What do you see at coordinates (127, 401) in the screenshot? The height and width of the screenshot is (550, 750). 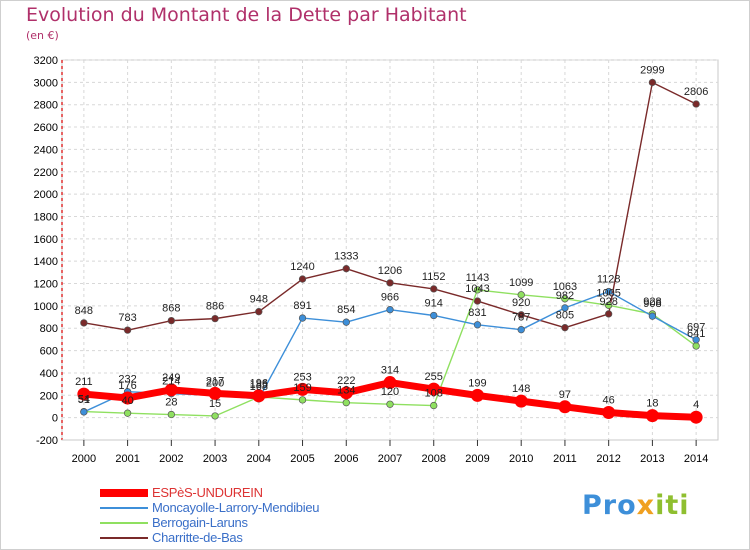 I see `data-label-s2: 40` at bounding box center [127, 401].